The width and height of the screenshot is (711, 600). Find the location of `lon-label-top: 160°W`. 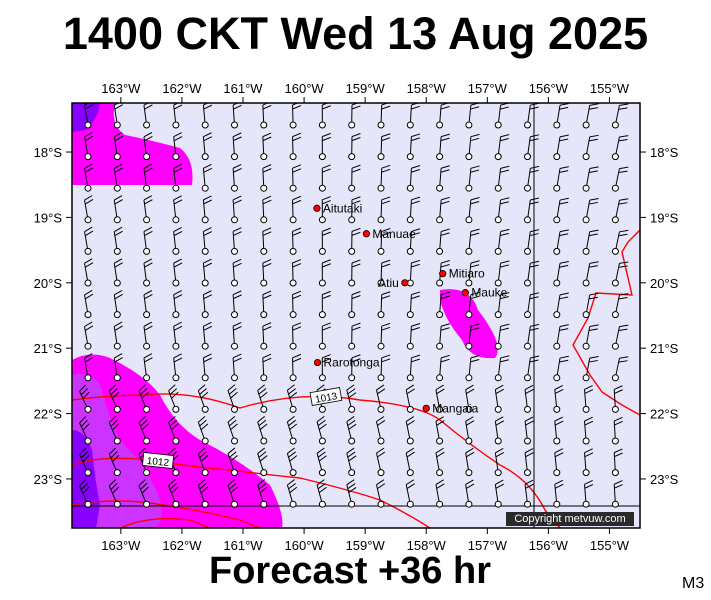

lon-label-top: 160°W is located at coordinates (305, 88).